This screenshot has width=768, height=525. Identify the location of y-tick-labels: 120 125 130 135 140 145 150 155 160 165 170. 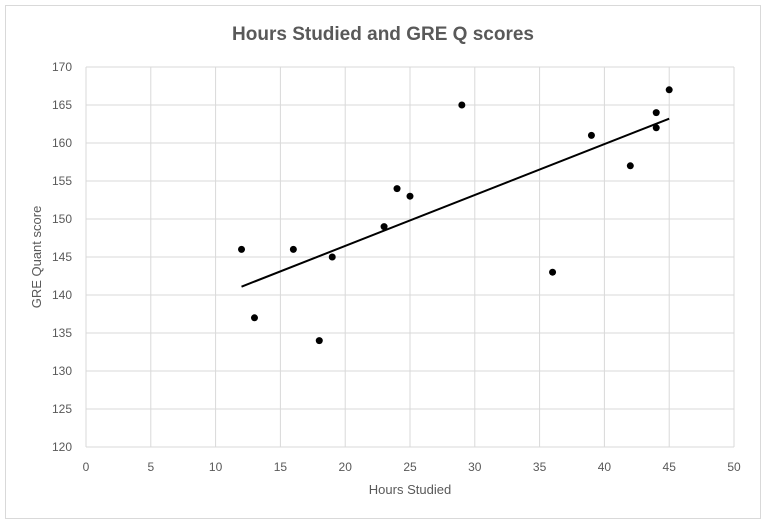
(62, 257).